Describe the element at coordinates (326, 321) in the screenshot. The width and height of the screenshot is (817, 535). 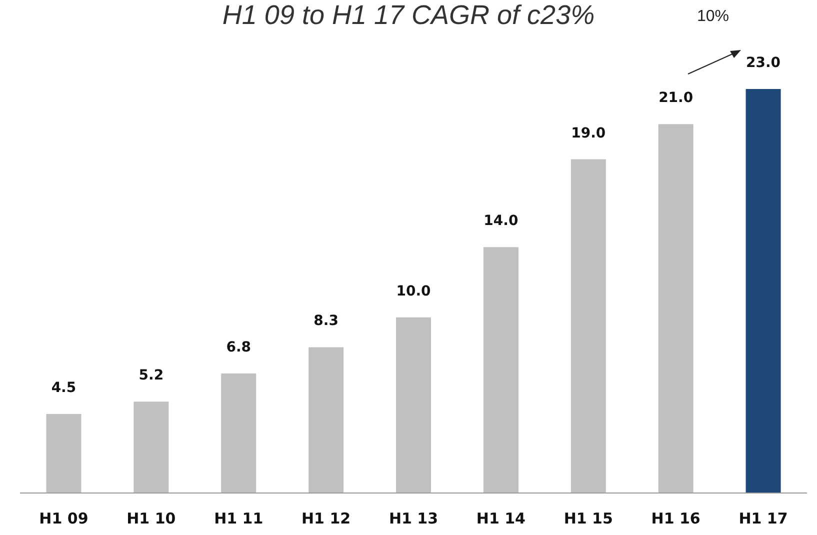
I see `data-label: 8.3` at that location.